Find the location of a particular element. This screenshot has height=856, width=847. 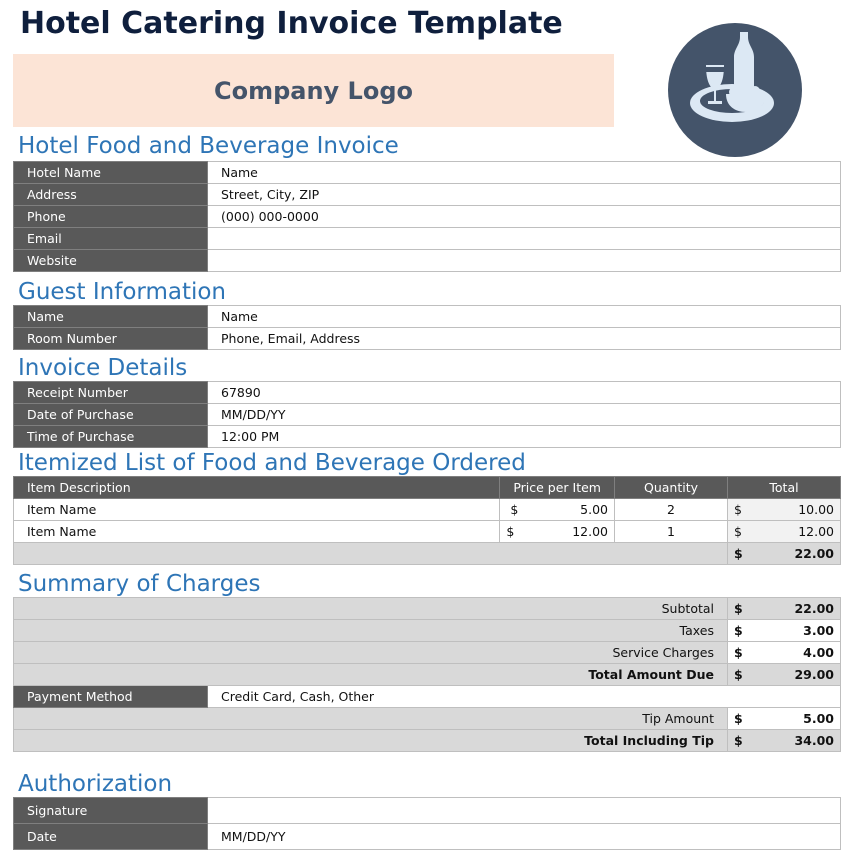

field-label: Hotel Name is located at coordinates (110, 172).